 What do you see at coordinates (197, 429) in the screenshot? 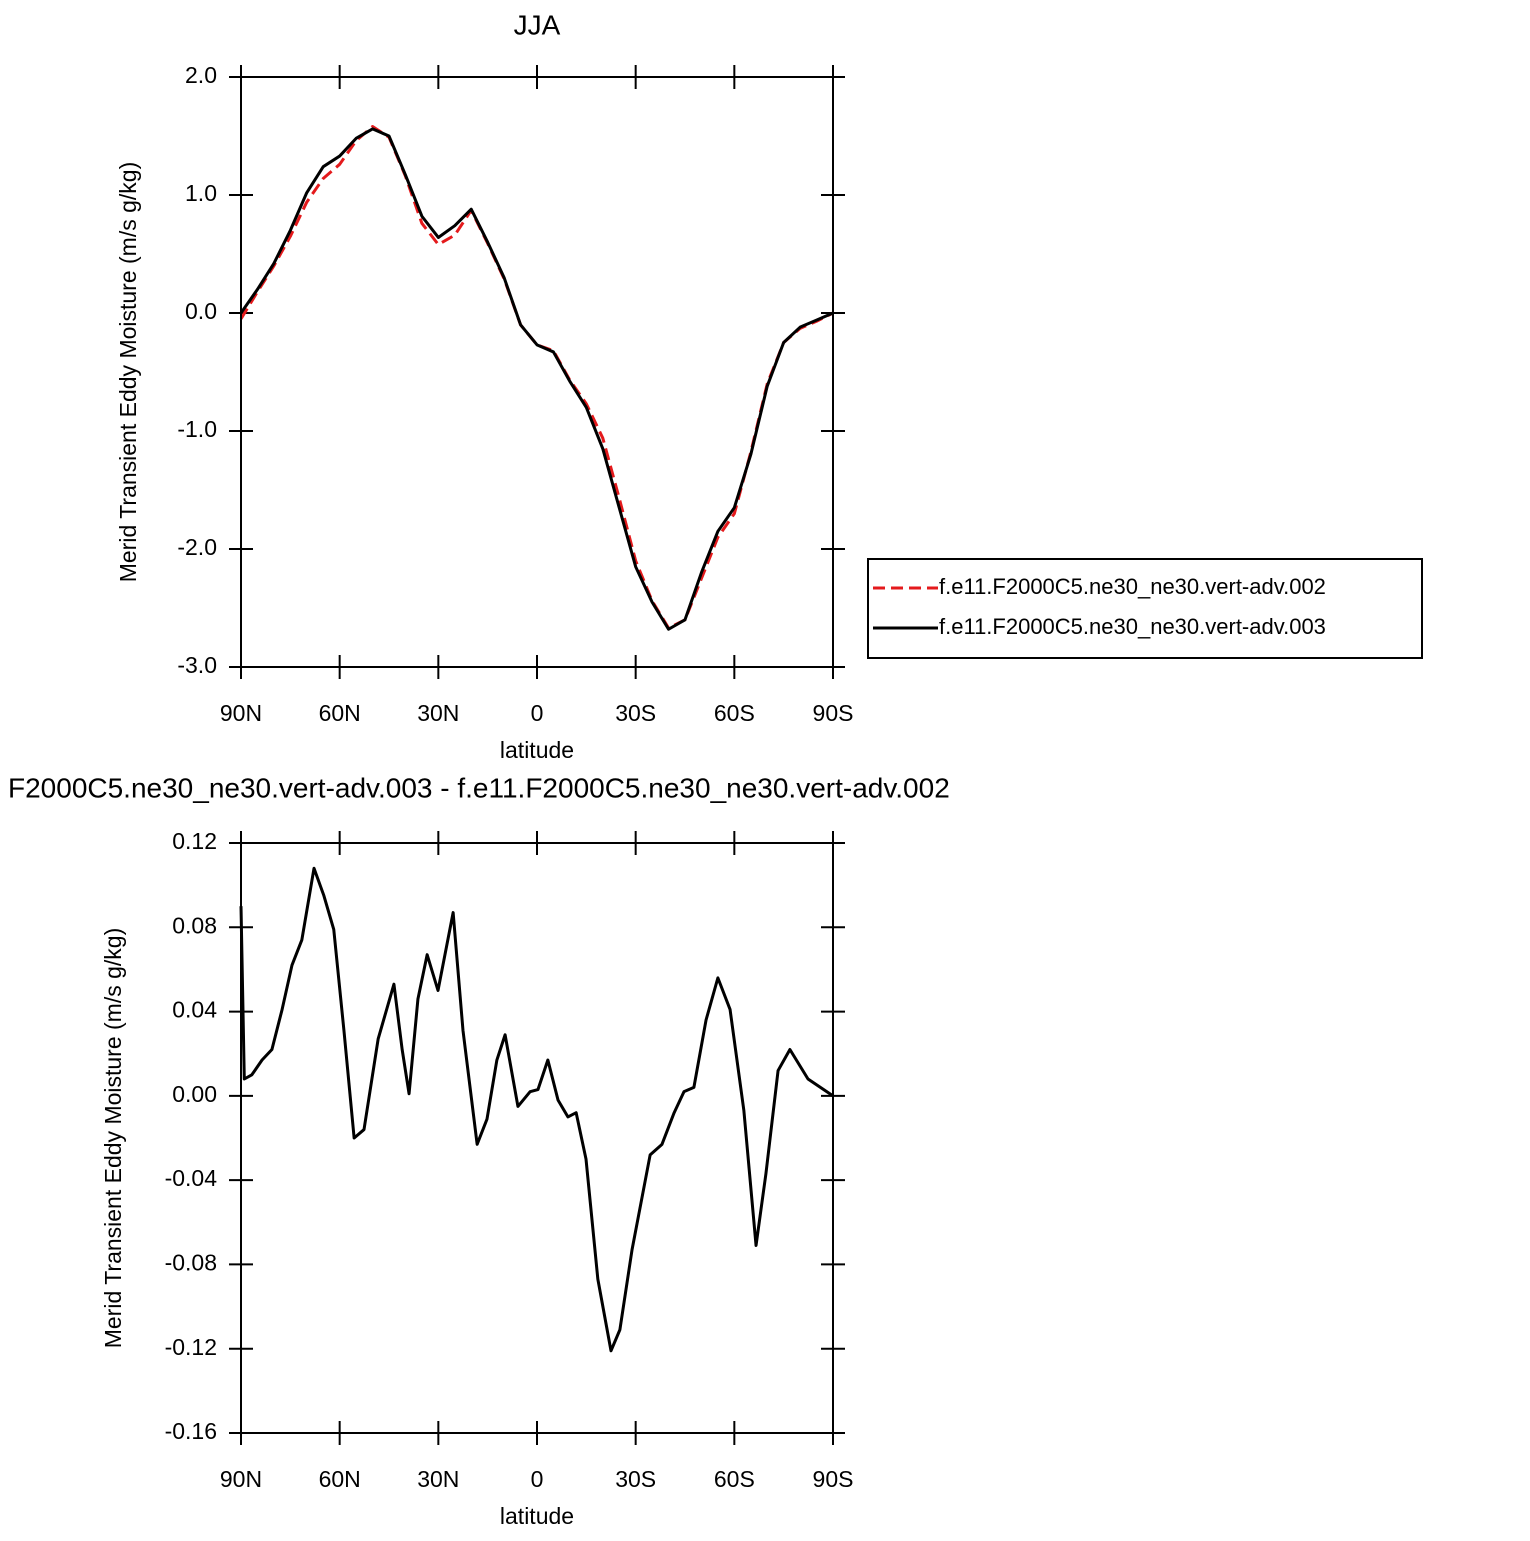
I see `y-tick-label: -1.0` at bounding box center [197, 429].